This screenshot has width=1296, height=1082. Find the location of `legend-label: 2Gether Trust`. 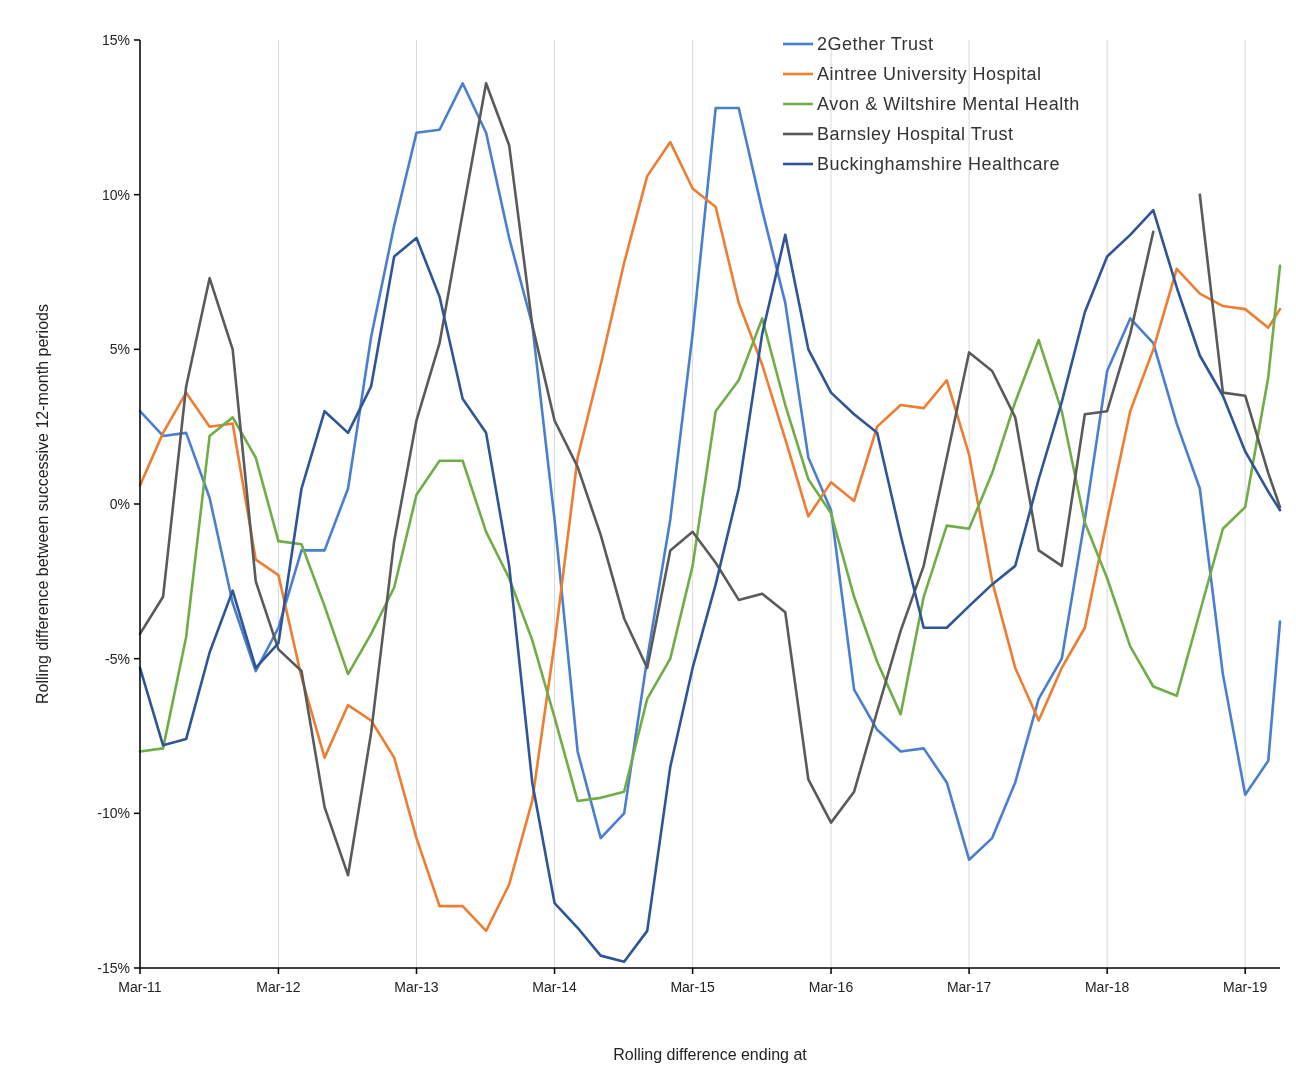

legend-label: 2Gether Trust is located at coordinates (875, 44).